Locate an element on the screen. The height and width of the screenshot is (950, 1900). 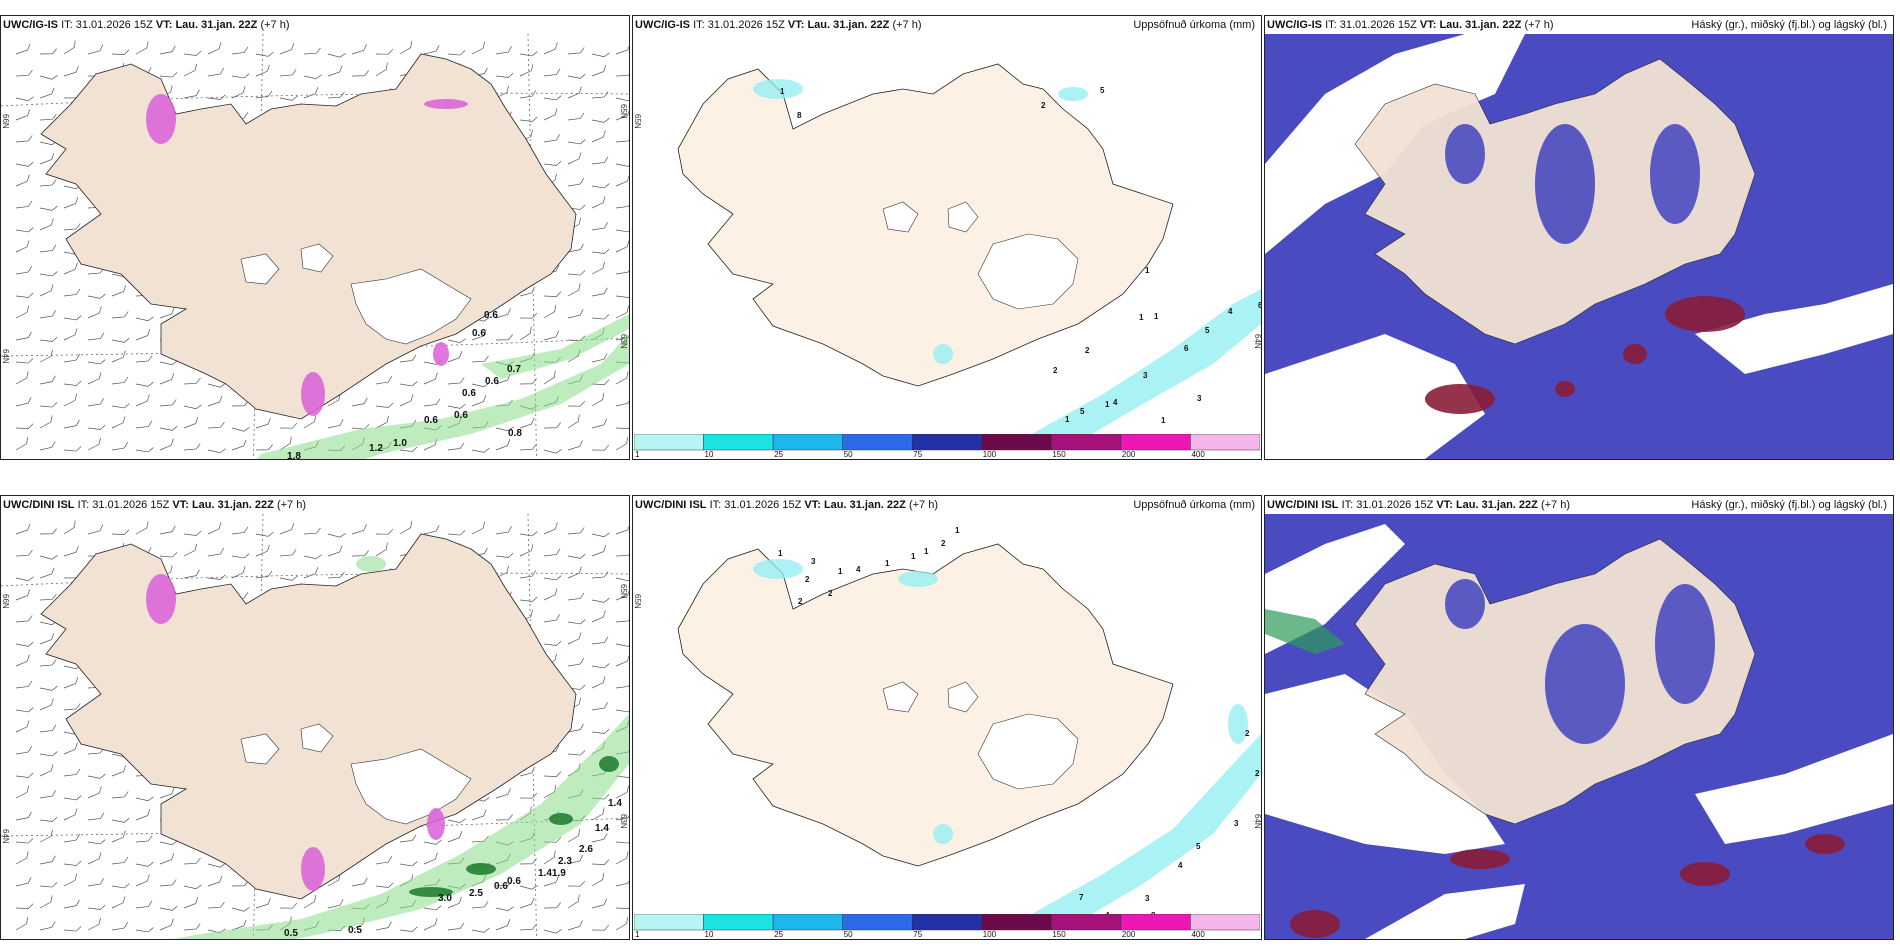
iceland-land is located at coordinates (308, 716).